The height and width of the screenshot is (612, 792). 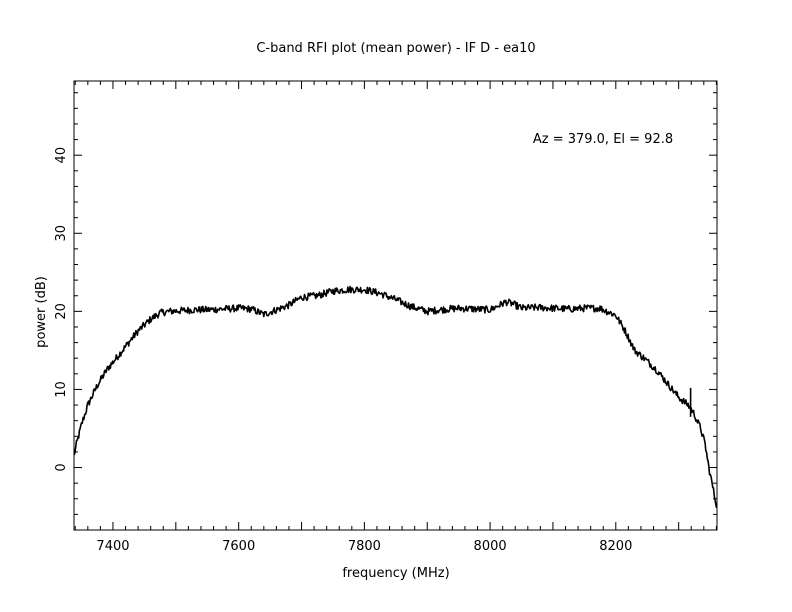 What do you see at coordinates (395, 573) in the screenshot?
I see `x-axis-label: frequency (MHz)` at bounding box center [395, 573].